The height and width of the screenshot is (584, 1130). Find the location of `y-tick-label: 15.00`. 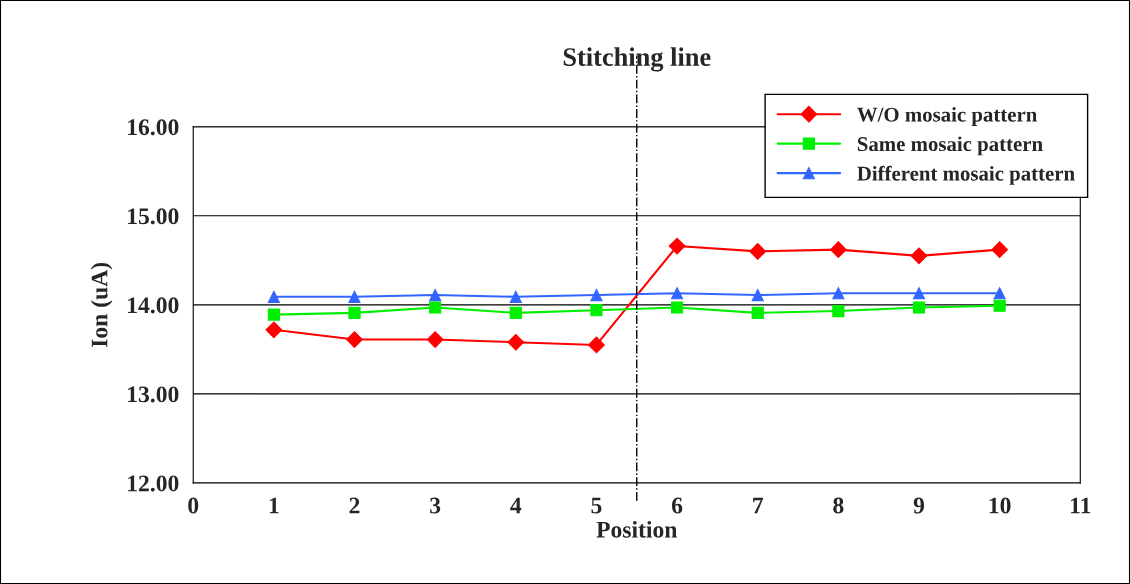

y-tick-label: 15.00 is located at coordinates (153, 216).